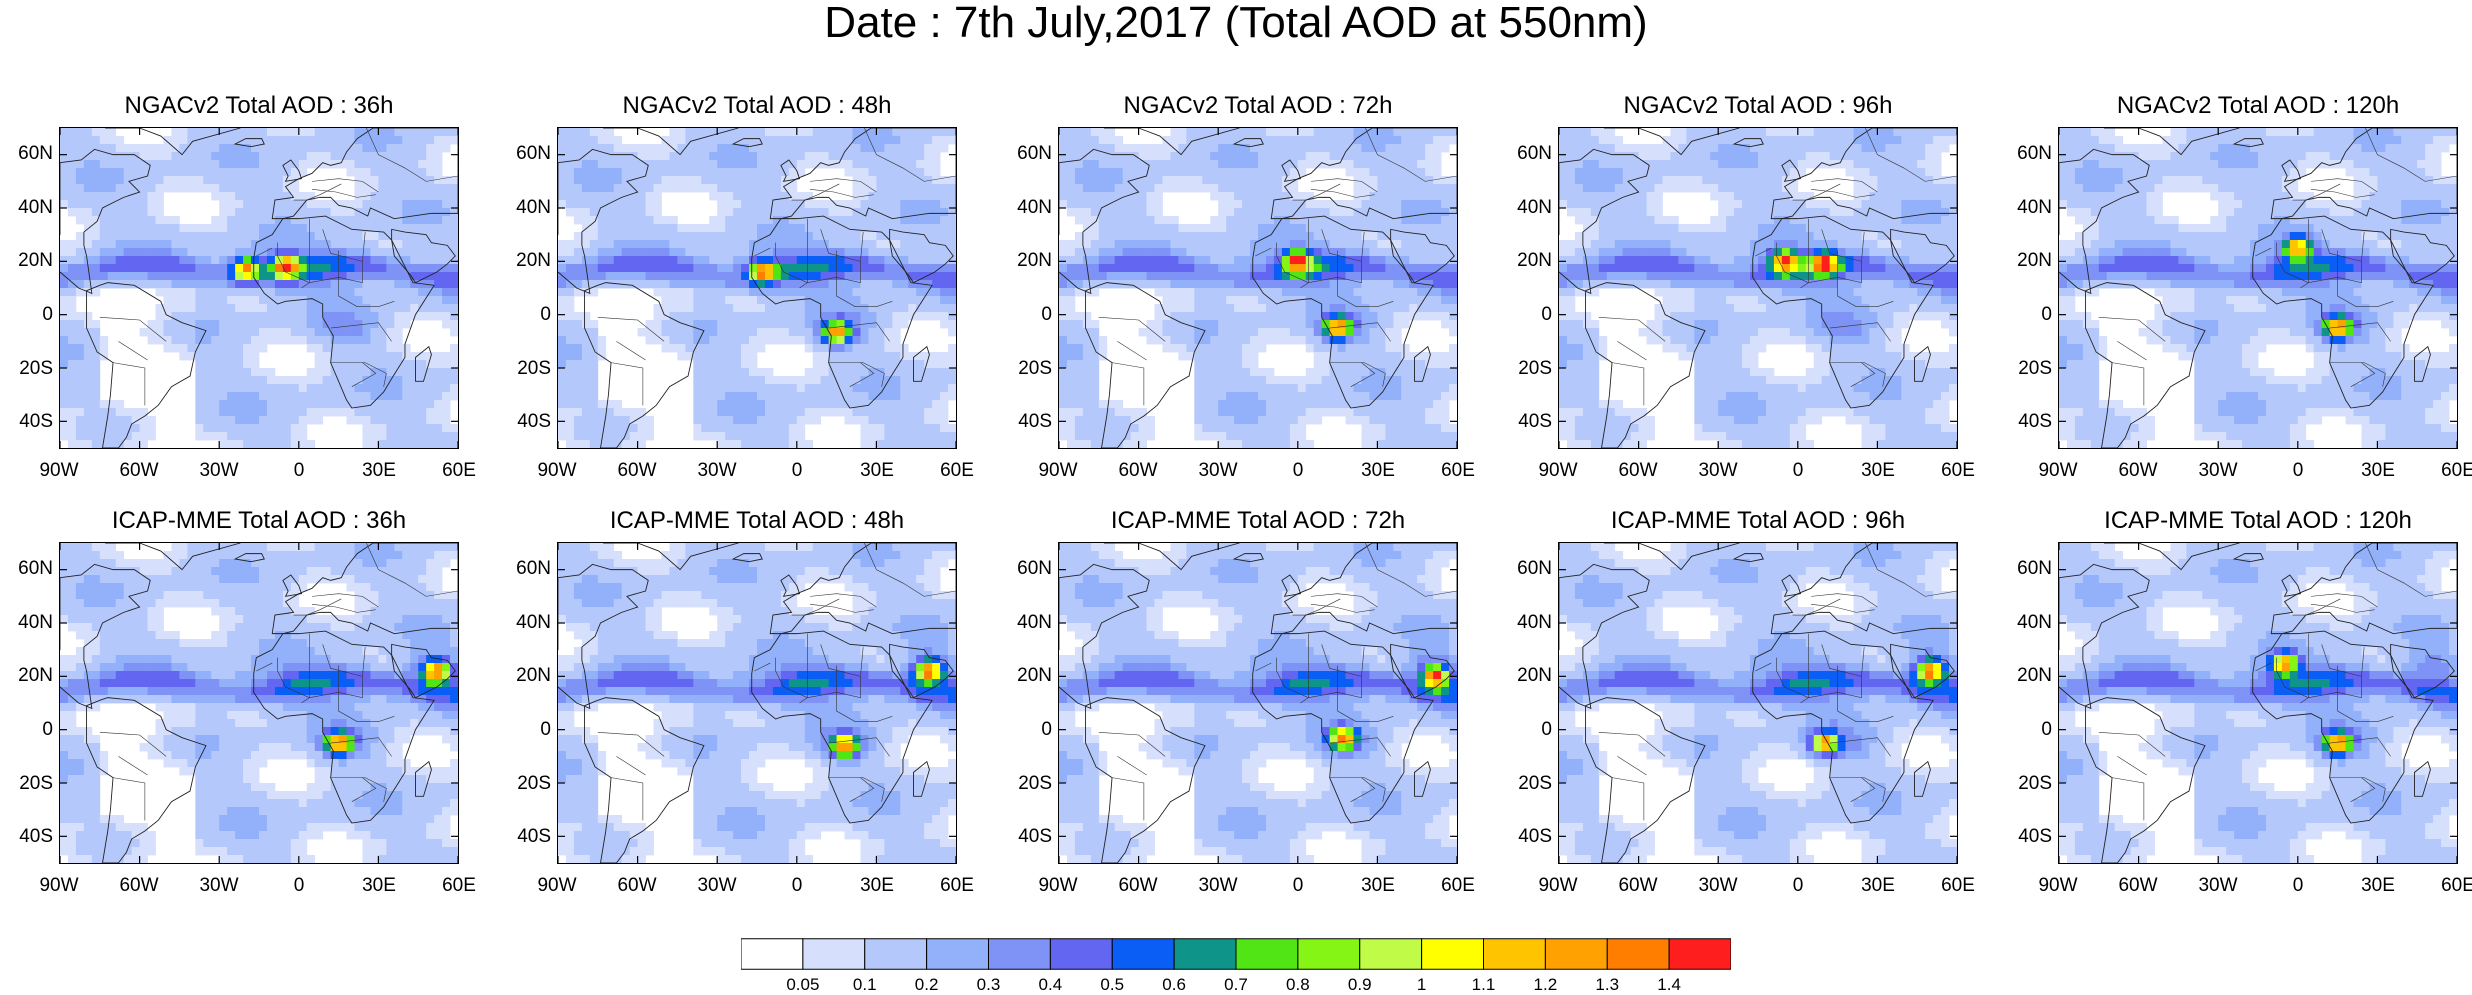 The image size is (2472, 995). I want to click on map-panel: NGACv2 Total AOD : 48h, so click(757, 303).